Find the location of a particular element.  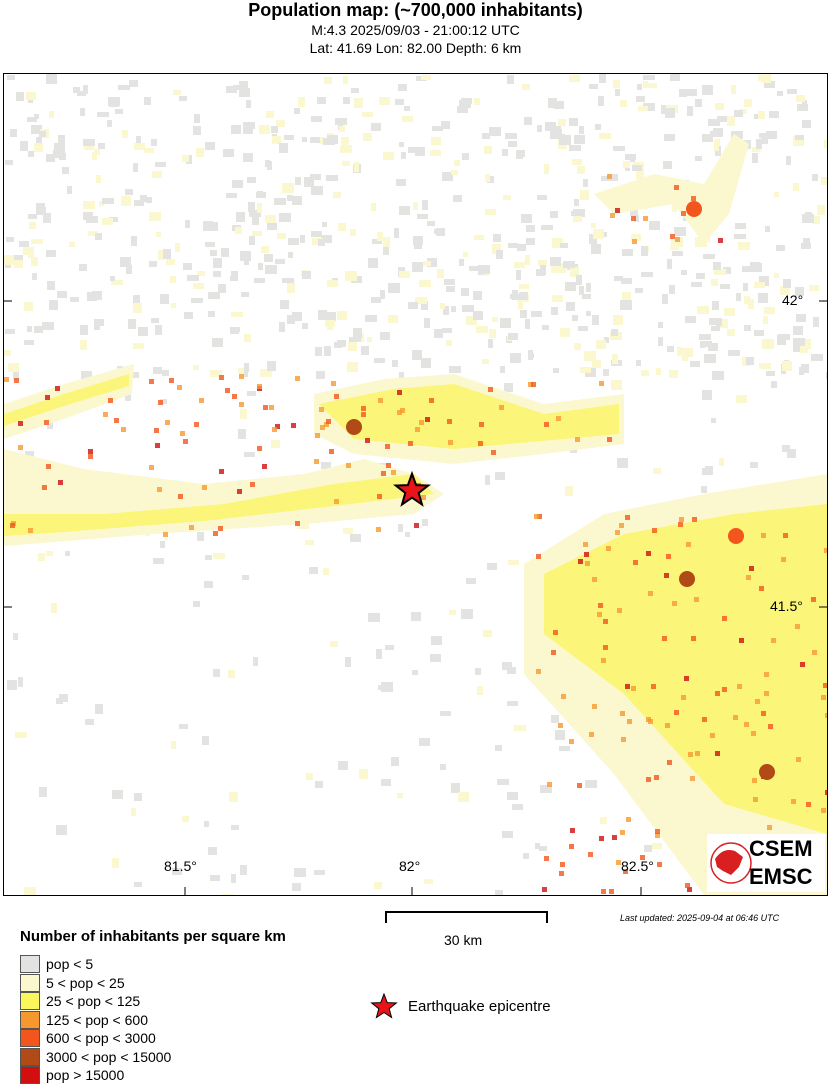

lon-tick-81-5: 81.5° is located at coordinates (180, 866).